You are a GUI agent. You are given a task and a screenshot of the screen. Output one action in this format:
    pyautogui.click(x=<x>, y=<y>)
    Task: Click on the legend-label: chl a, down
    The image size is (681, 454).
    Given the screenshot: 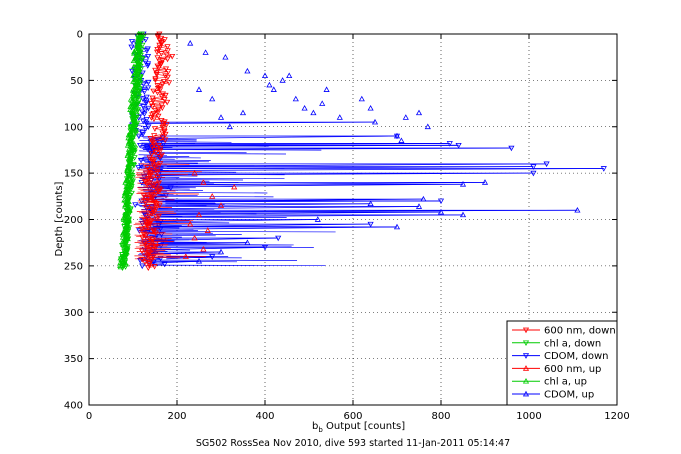 What is the action you would take?
    pyautogui.click(x=572, y=343)
    